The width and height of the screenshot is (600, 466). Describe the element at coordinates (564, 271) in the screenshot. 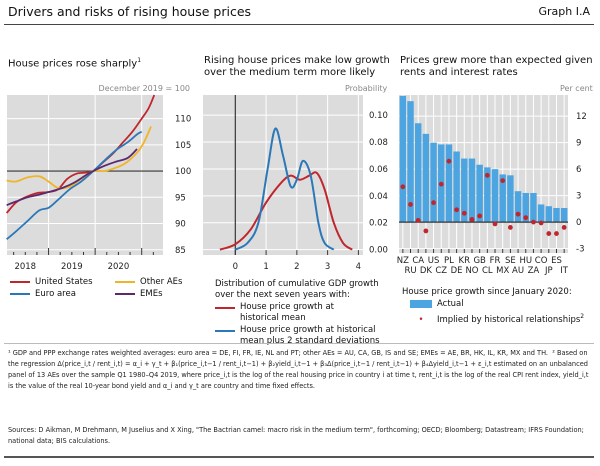

I see `x-tick-label: IT` at that location.